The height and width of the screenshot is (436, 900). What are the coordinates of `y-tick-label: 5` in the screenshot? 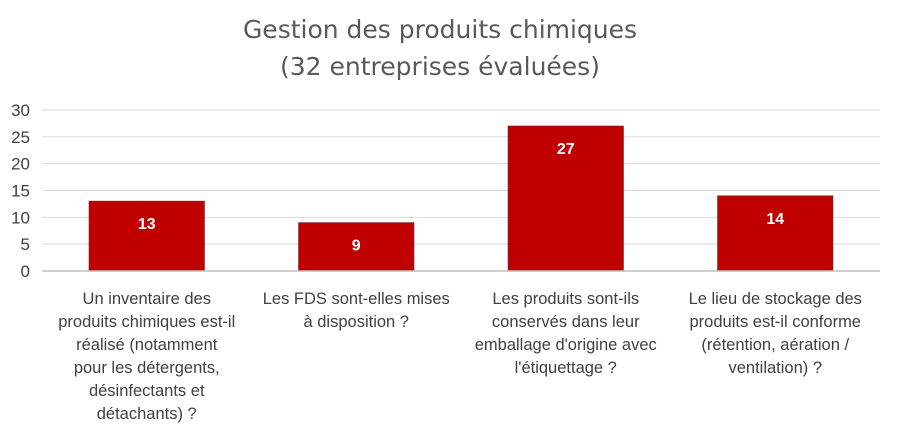 It's located at (25, 244).